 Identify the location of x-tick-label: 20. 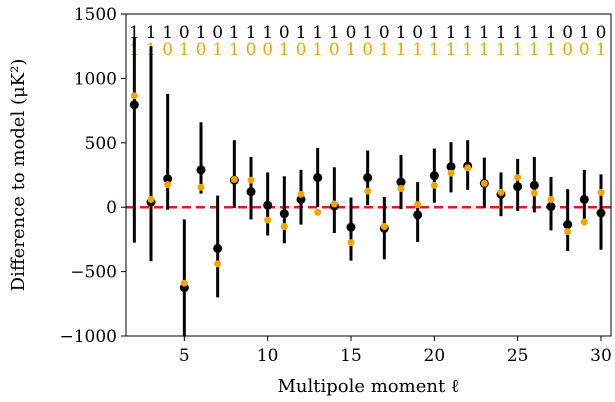
(435, 356).